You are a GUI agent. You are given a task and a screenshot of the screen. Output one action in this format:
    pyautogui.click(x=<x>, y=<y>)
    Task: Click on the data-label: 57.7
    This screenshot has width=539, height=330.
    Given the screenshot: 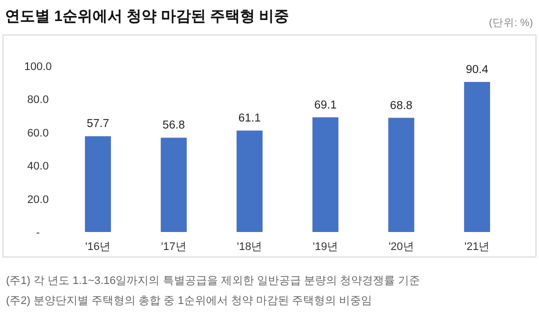 What is the action you would take?
    pyautogui.click(x=98, y=124)
    